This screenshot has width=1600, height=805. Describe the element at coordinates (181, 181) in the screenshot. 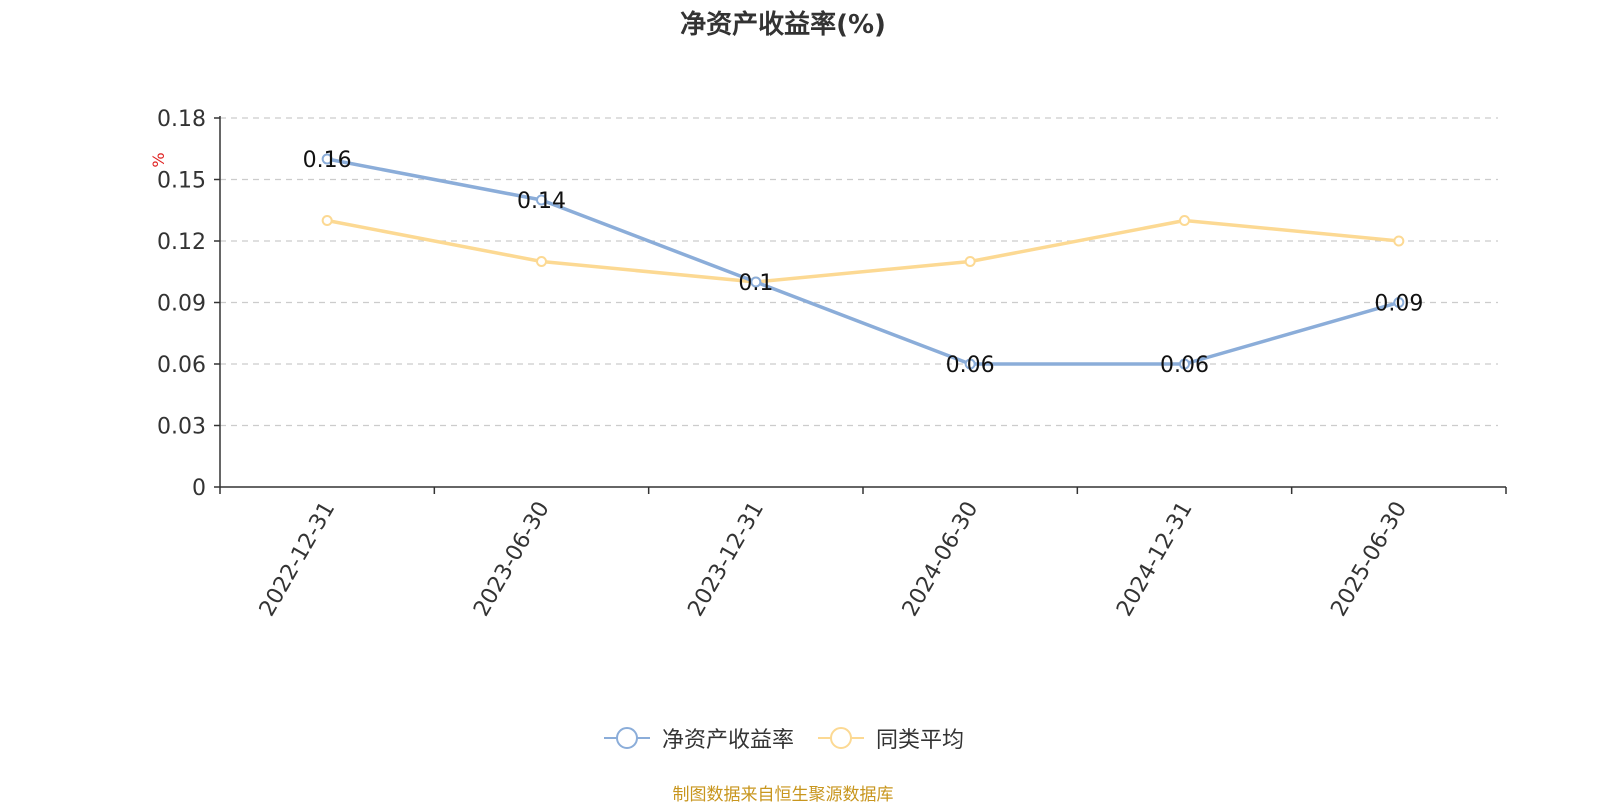

I see `y-tick-label: 0.15` at that location.